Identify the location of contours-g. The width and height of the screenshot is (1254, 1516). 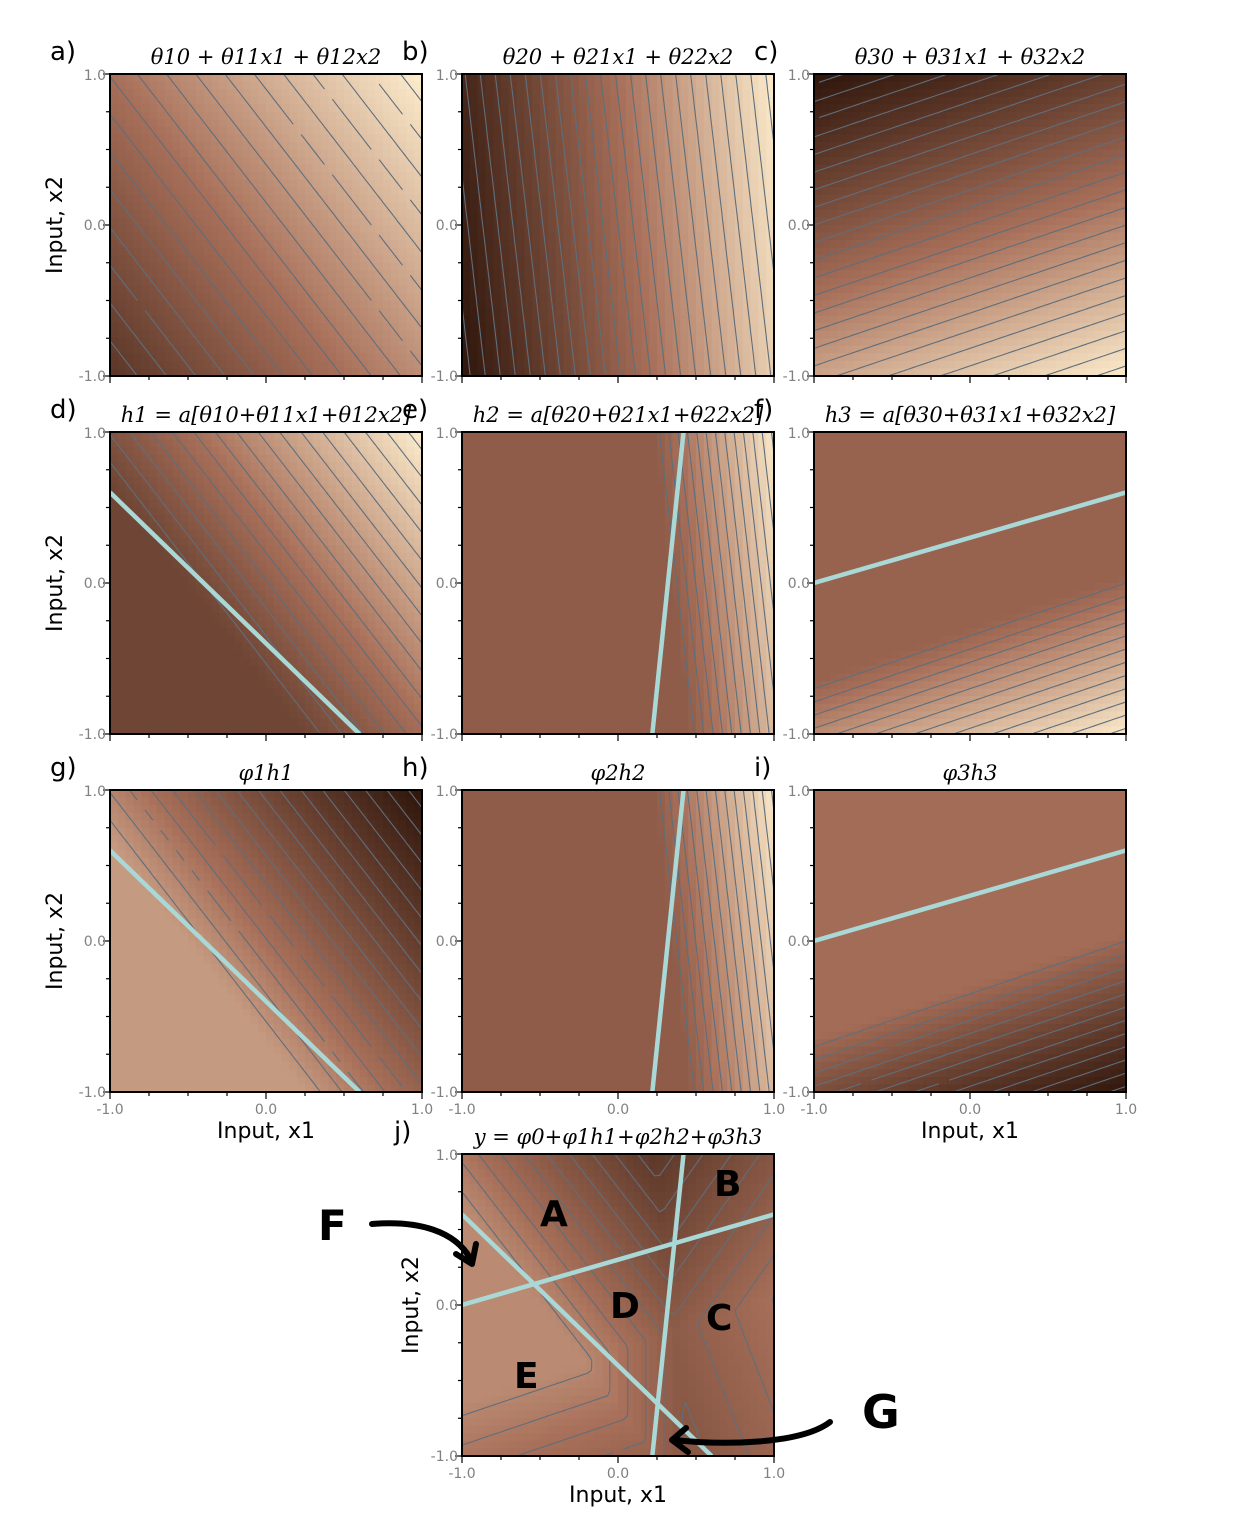
(266, 941).